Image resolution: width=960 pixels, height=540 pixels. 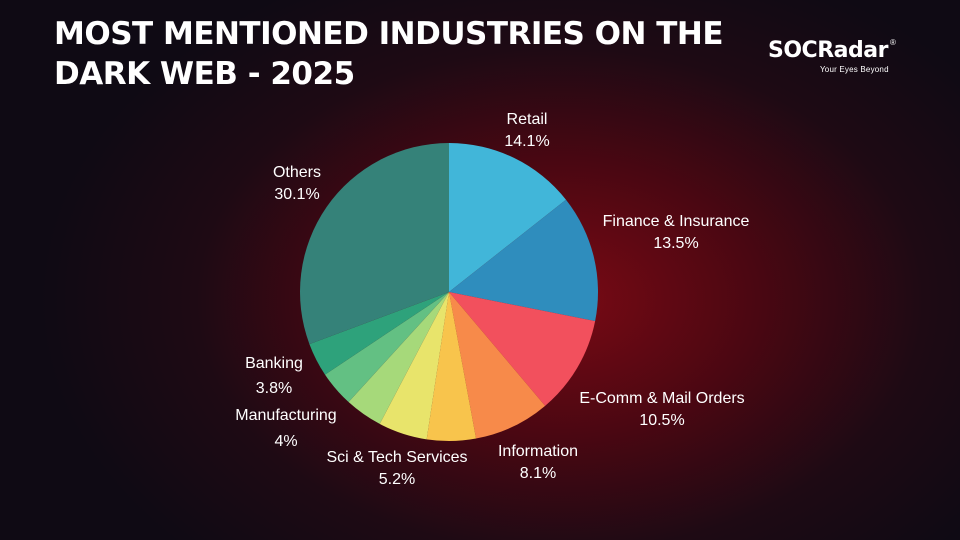 What do you see at coordinates (285, 441) in the screenshot?
I see `label-manufacturing-value: 4%` at bounding box center [285, 441].